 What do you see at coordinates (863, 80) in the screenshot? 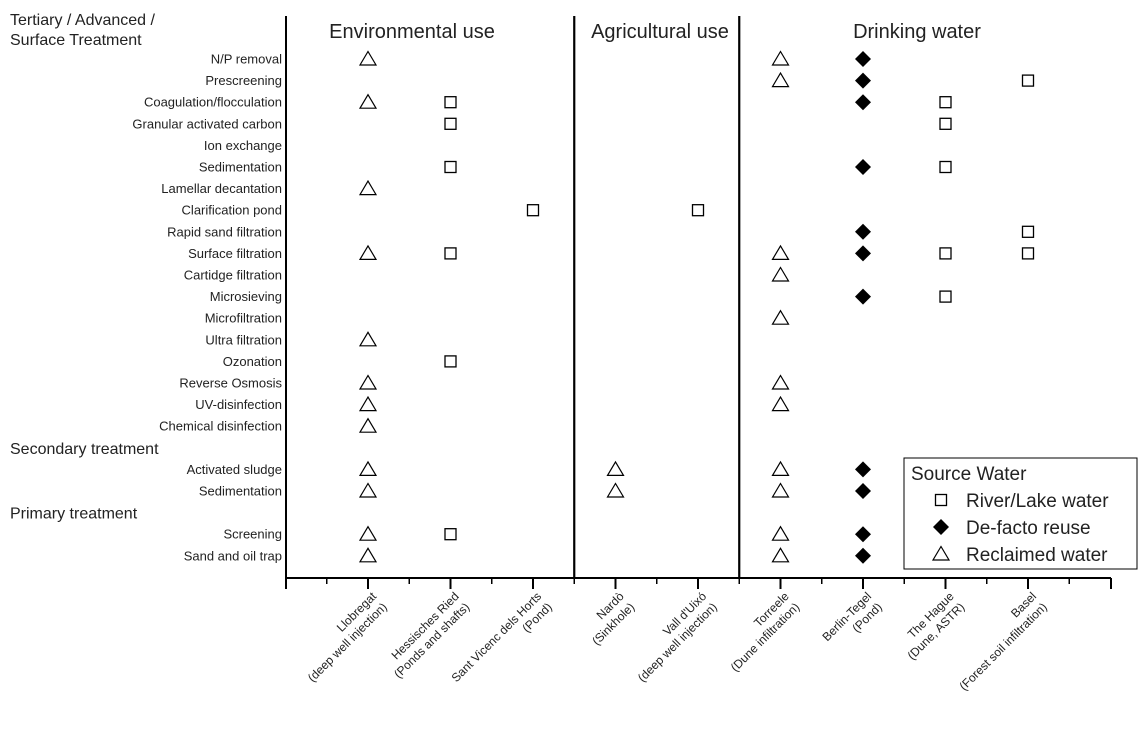
I see `diamond-marker-berlin-tegel-prescreening` at bounding box center [863, 80].